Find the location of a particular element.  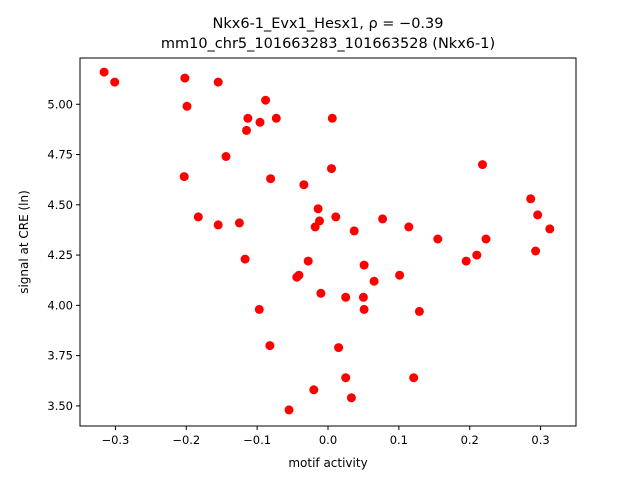

chart-title-line2: mm10_chr5_101663283_101663528 (Nkx6-1) is located at coordinates (328, 44).